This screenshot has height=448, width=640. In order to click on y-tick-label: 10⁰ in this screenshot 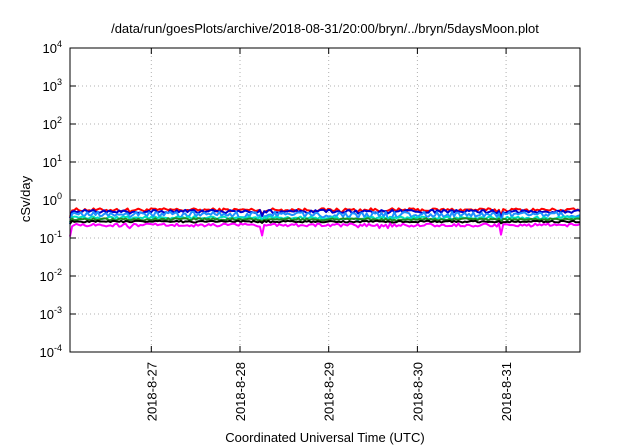, I will do `click(52, 199)`.